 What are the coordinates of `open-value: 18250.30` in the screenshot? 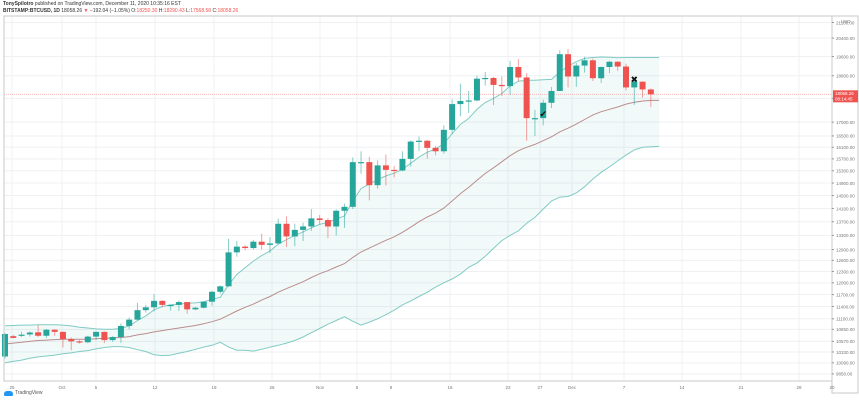 It's located at (147, 11).